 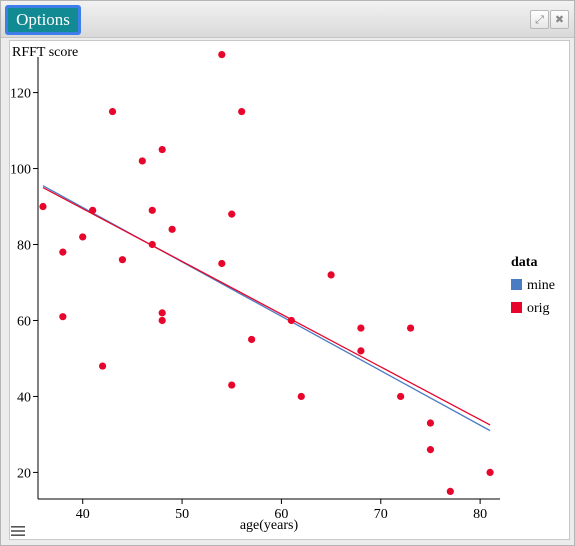 I want to click on legend-swatch-orig, so click(x=516, y=307).